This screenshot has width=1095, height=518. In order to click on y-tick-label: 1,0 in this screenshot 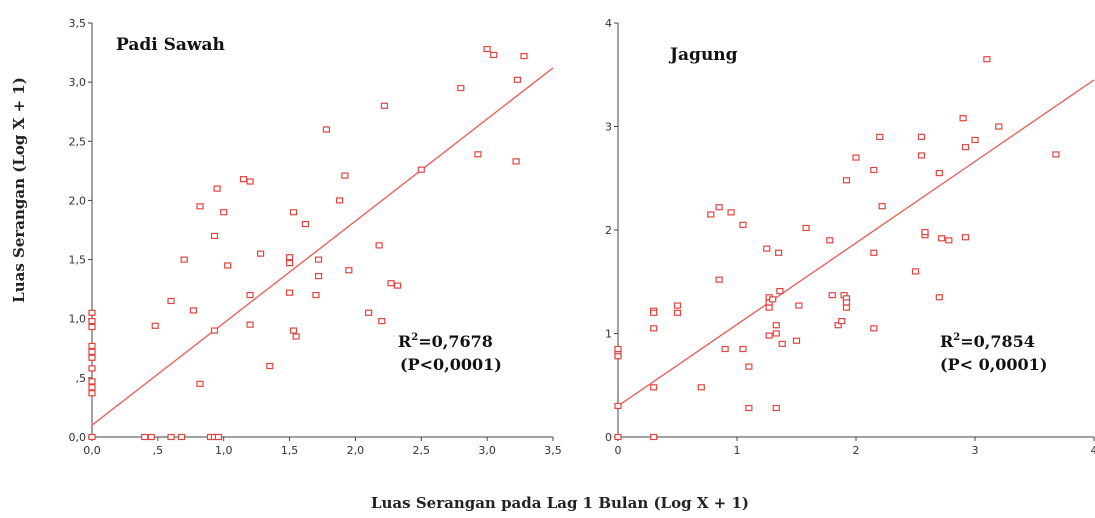, I will do `click(78, 319)`.